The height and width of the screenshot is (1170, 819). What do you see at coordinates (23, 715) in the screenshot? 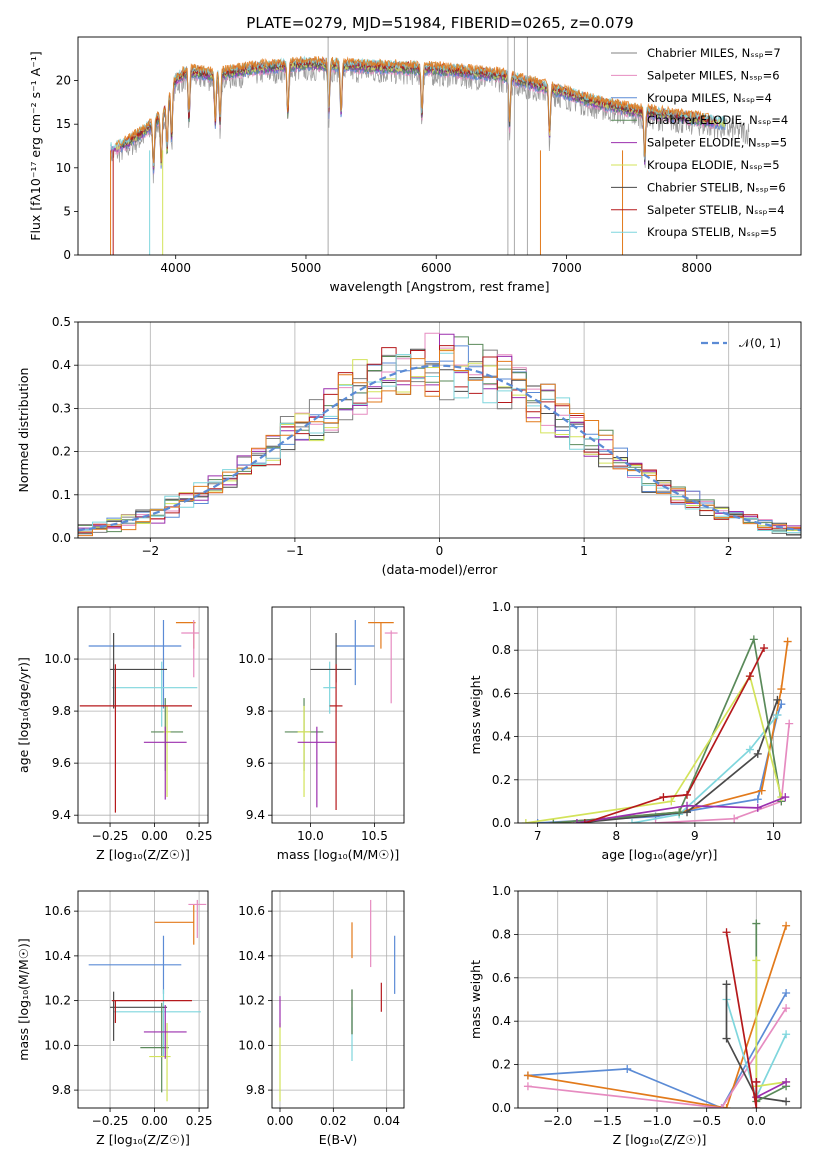
I see `y-axis-label: age [log₁₀(age/yr)]` at bounding box center [23, 715].